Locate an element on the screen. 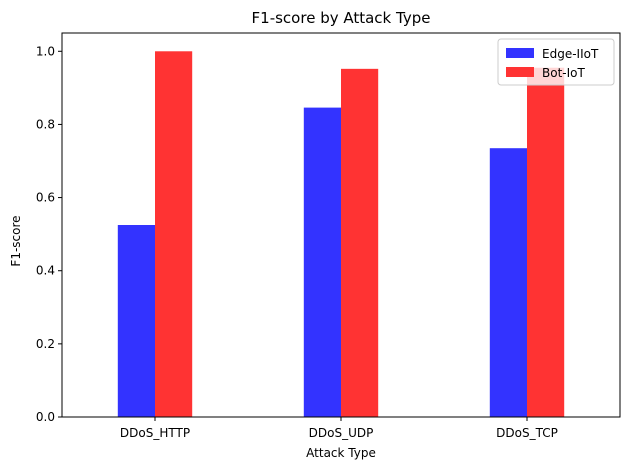  y-tick-label: 1.0 is located at coordinates (45, 51).